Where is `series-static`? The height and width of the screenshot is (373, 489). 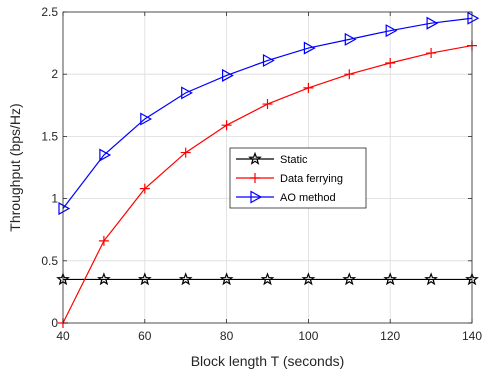 series-static is located at coordinates (267, 279).